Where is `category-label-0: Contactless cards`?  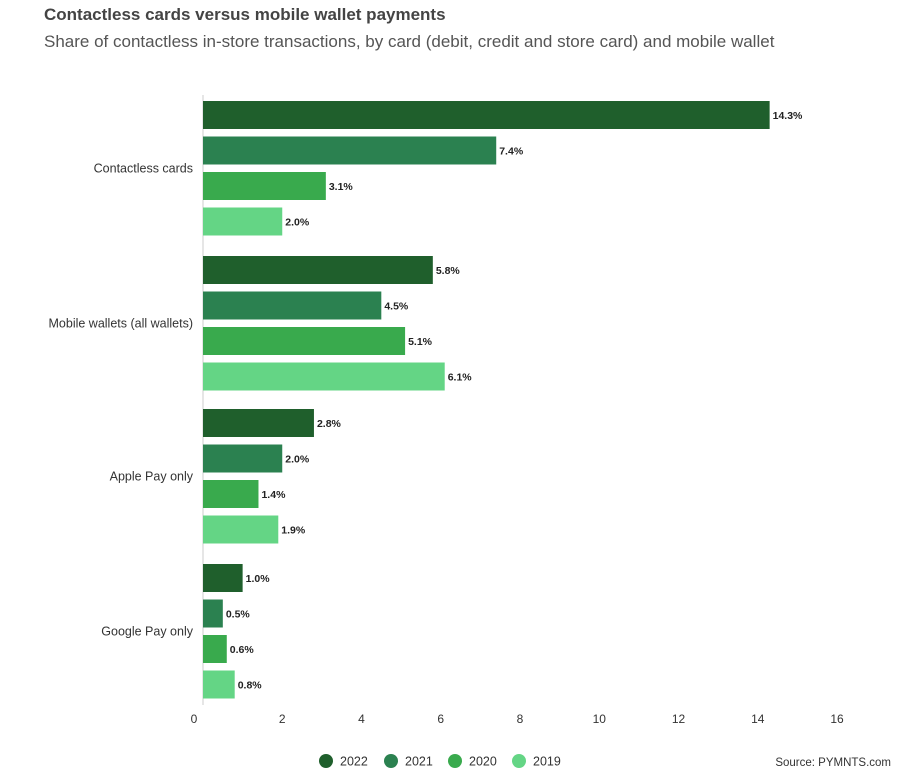 category-label-0: Contactless cards is located at coordinates (143, 168).